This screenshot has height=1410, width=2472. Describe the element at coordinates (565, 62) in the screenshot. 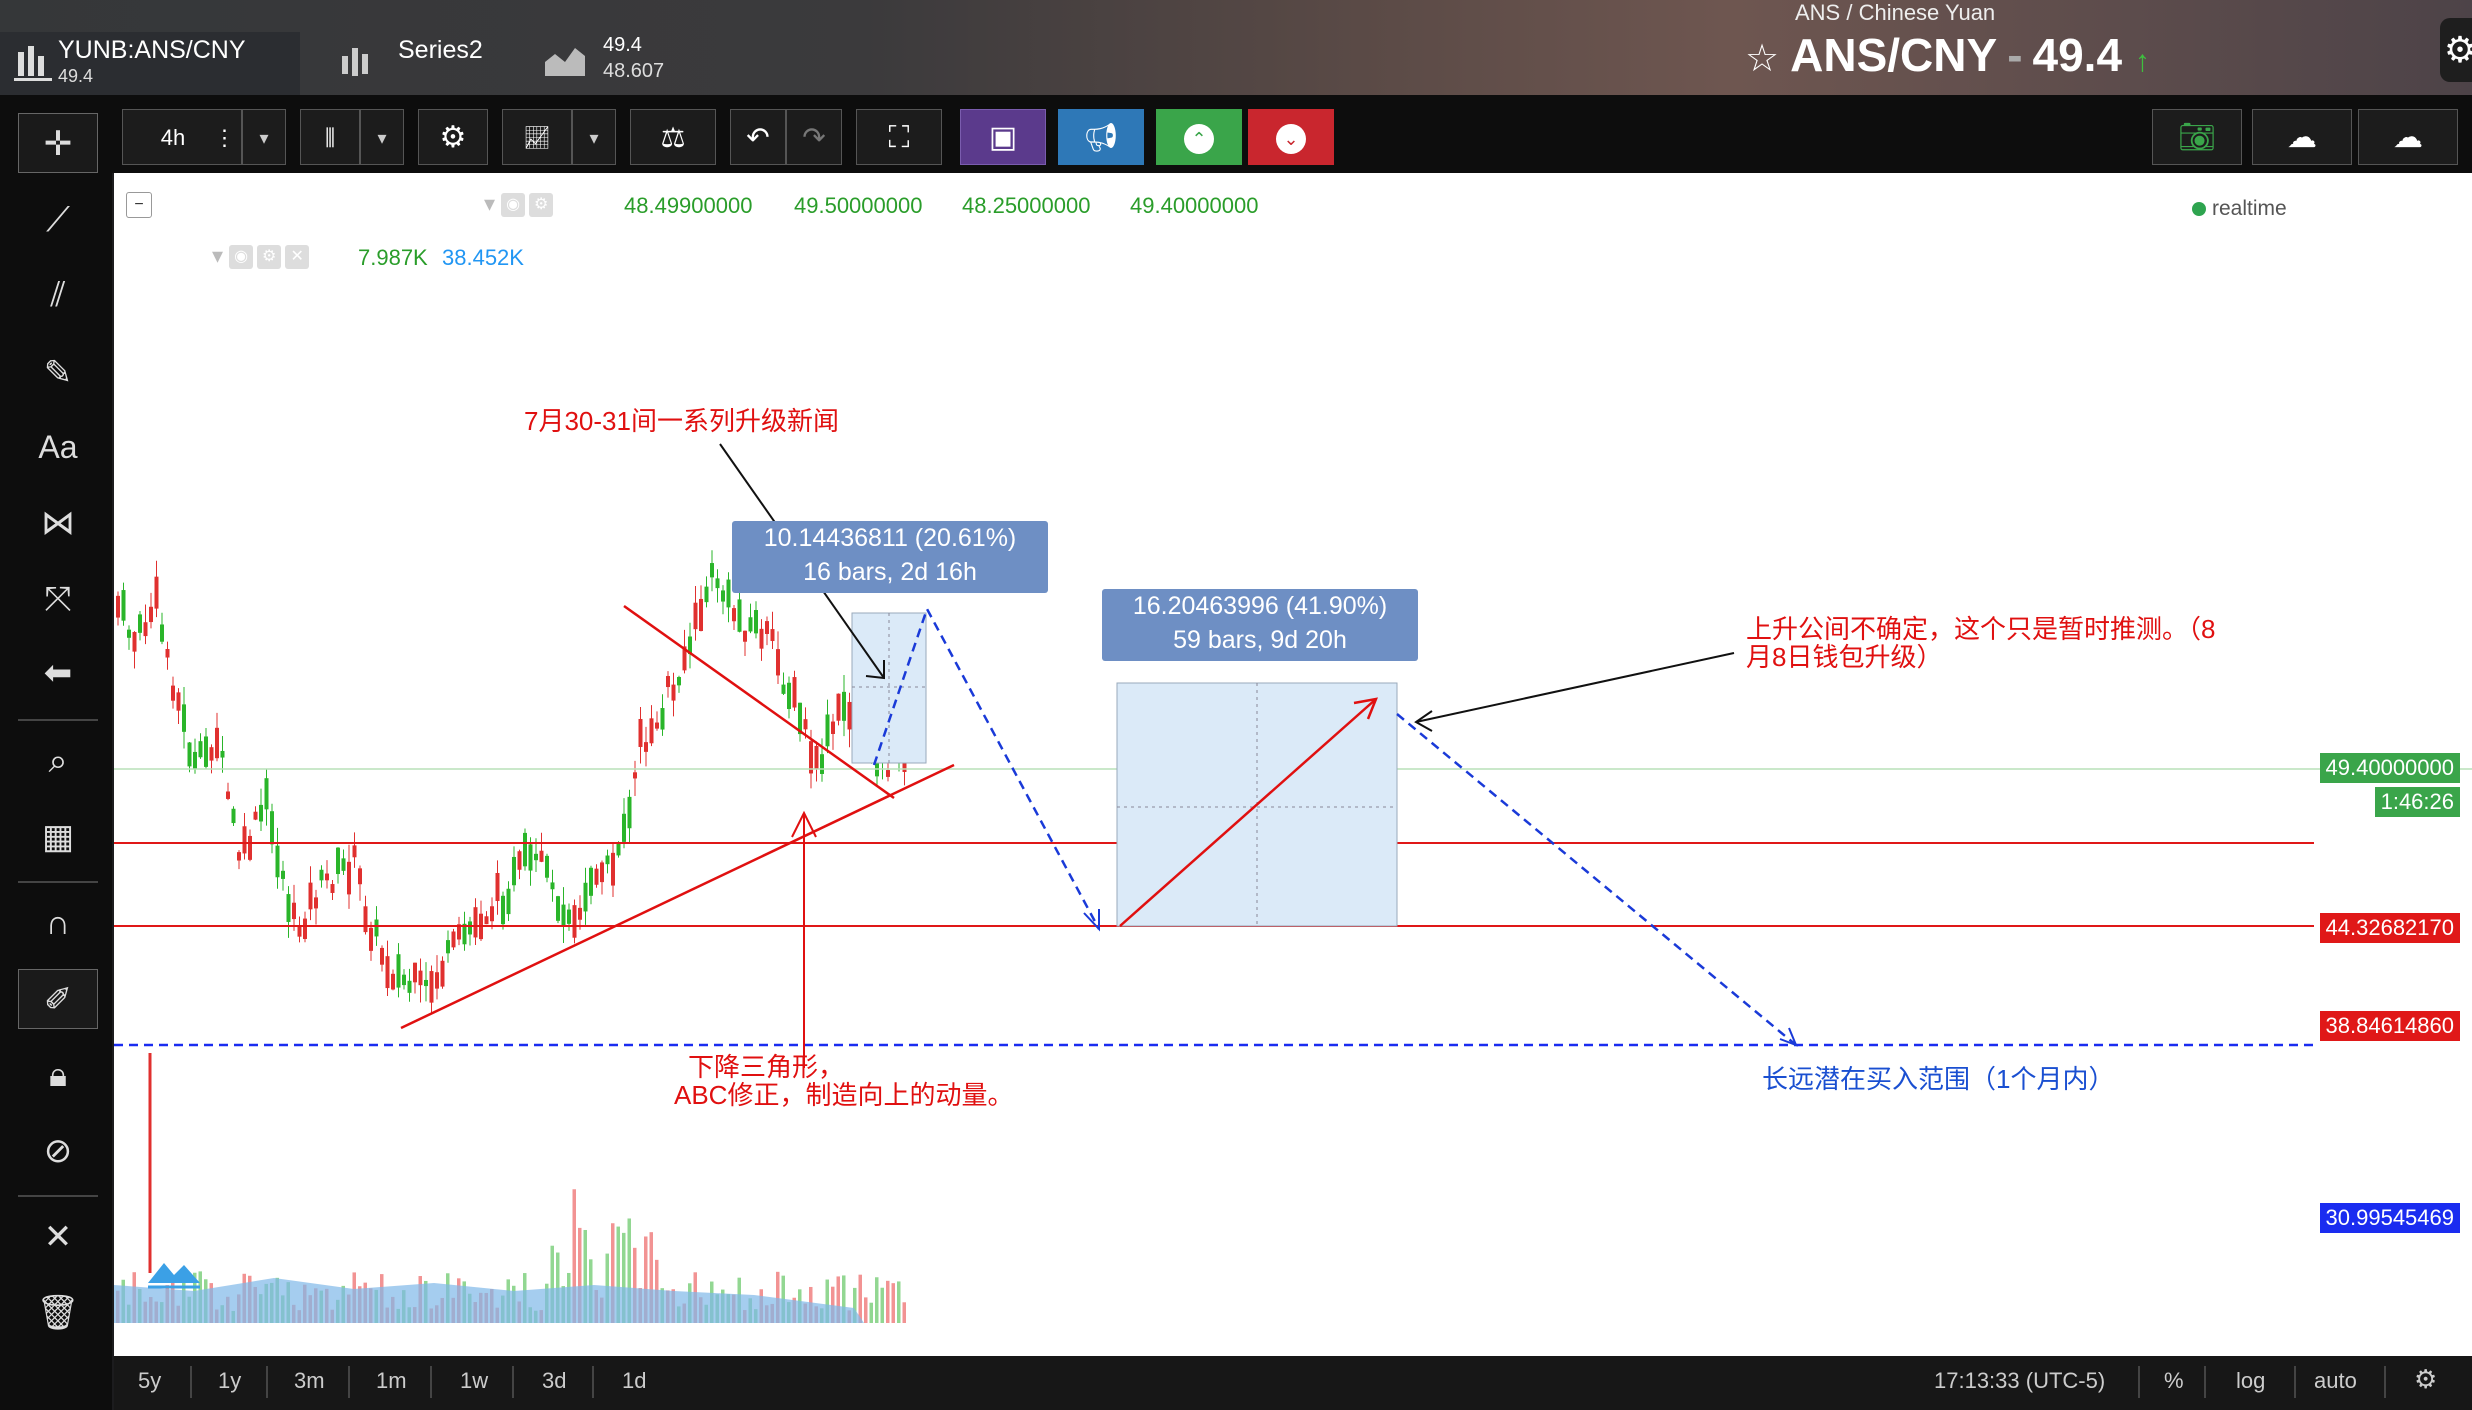

I see `area-chart-icon` at that location.